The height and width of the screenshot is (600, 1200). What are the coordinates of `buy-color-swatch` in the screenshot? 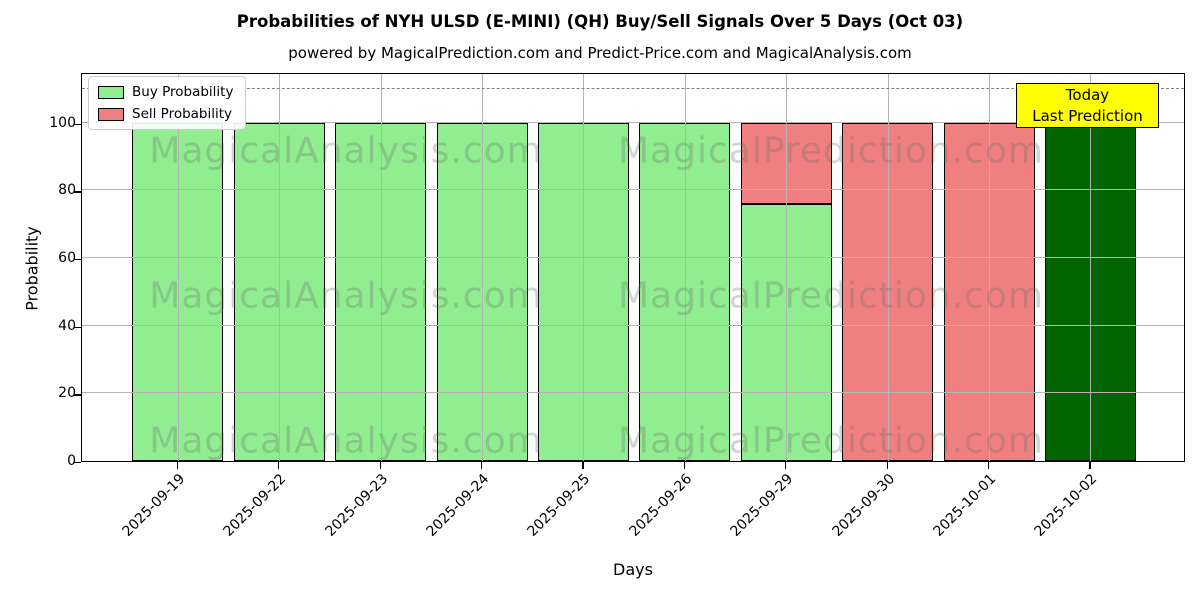 It's located at (111, 92).